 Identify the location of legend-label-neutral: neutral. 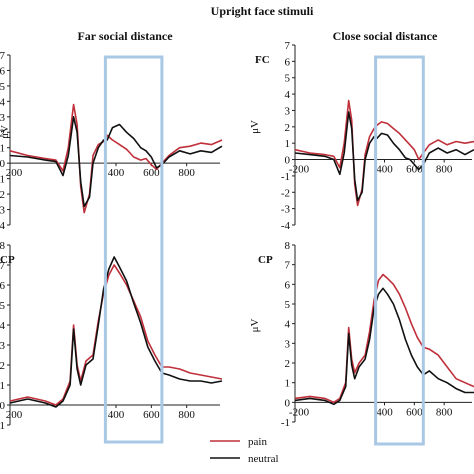
(263, 459).